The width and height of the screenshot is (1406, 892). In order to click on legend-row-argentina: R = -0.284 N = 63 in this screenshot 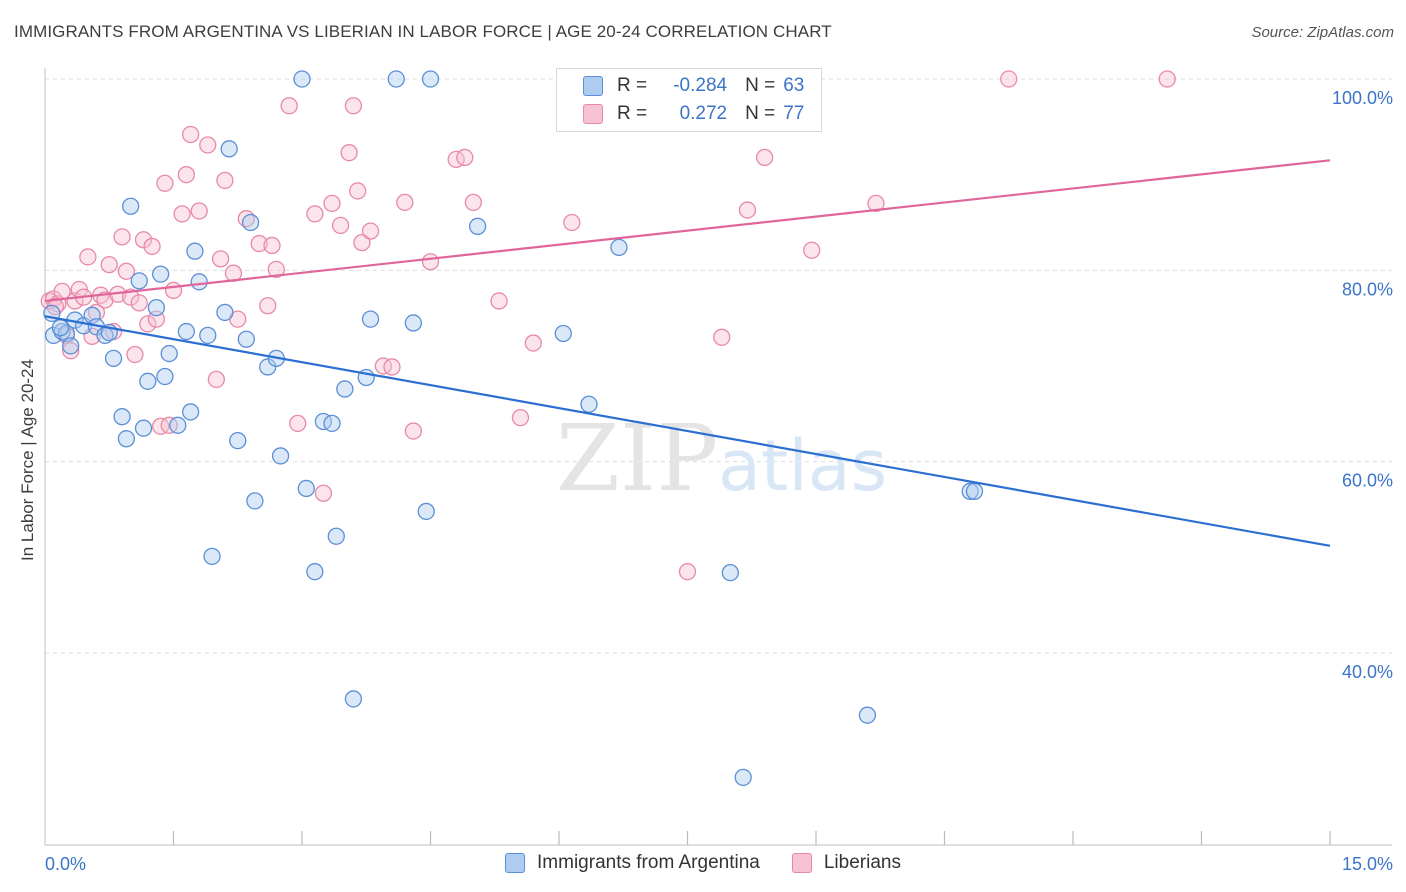, I will do `click(680, 86)`.